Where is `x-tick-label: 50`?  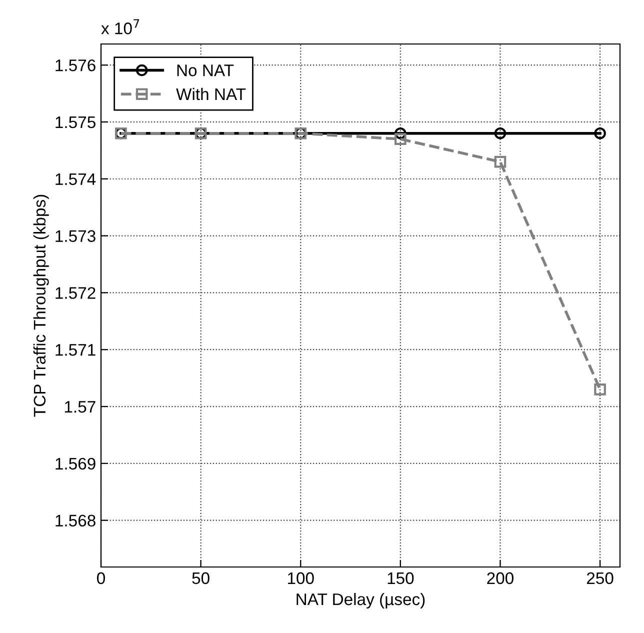 x-tick-label: 50 is located at coordinates (201, 578).